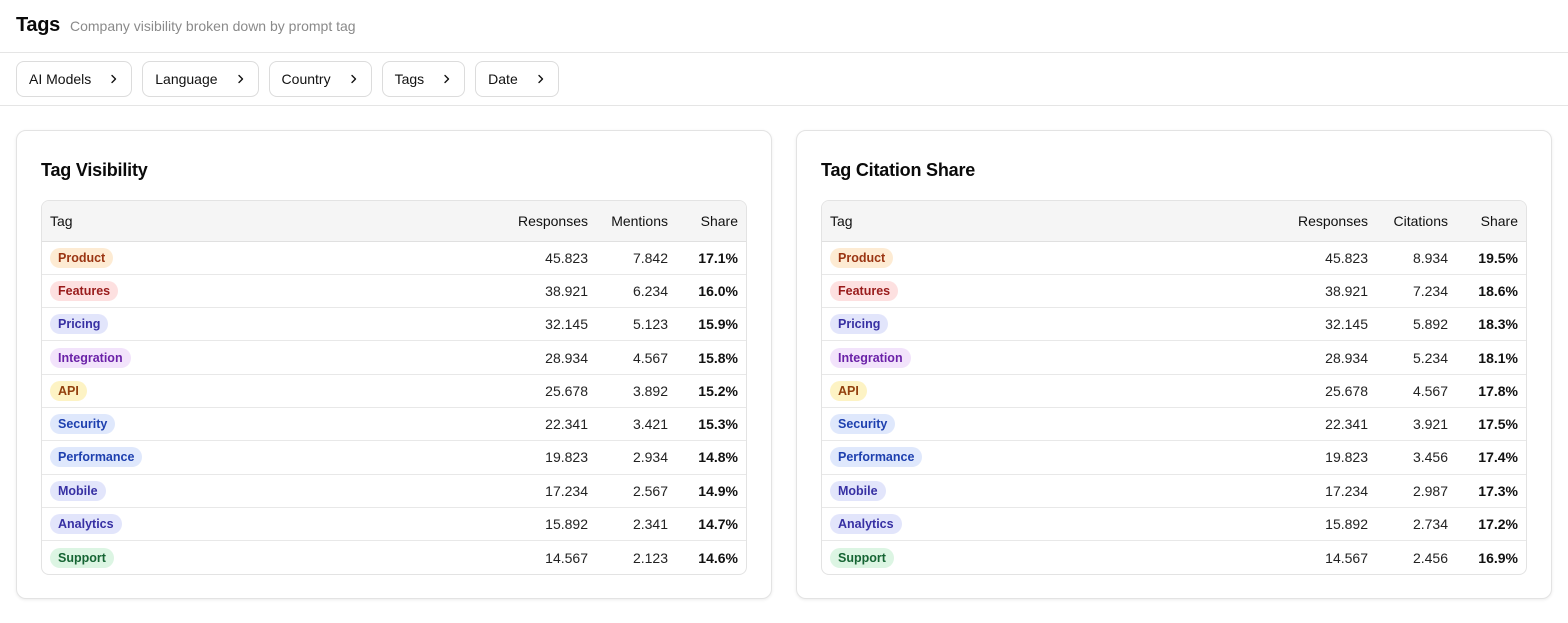  I want to click on responses-cell: 14.567, so click(566, 557).